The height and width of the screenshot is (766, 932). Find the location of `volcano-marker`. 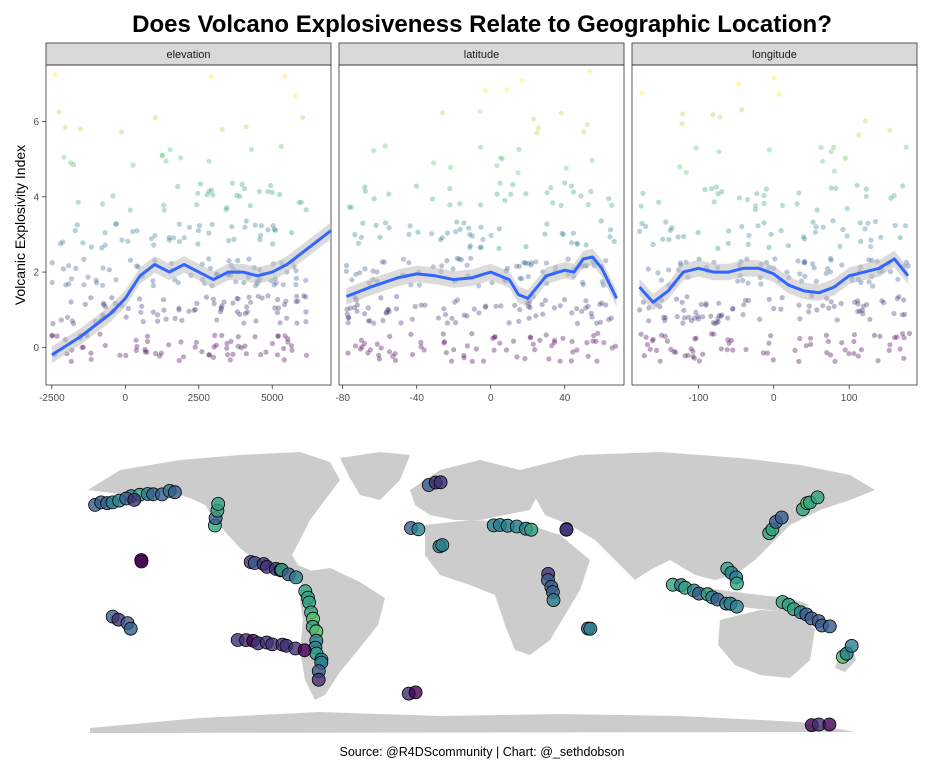

volcano-marker is located at coordinates (590, 628).